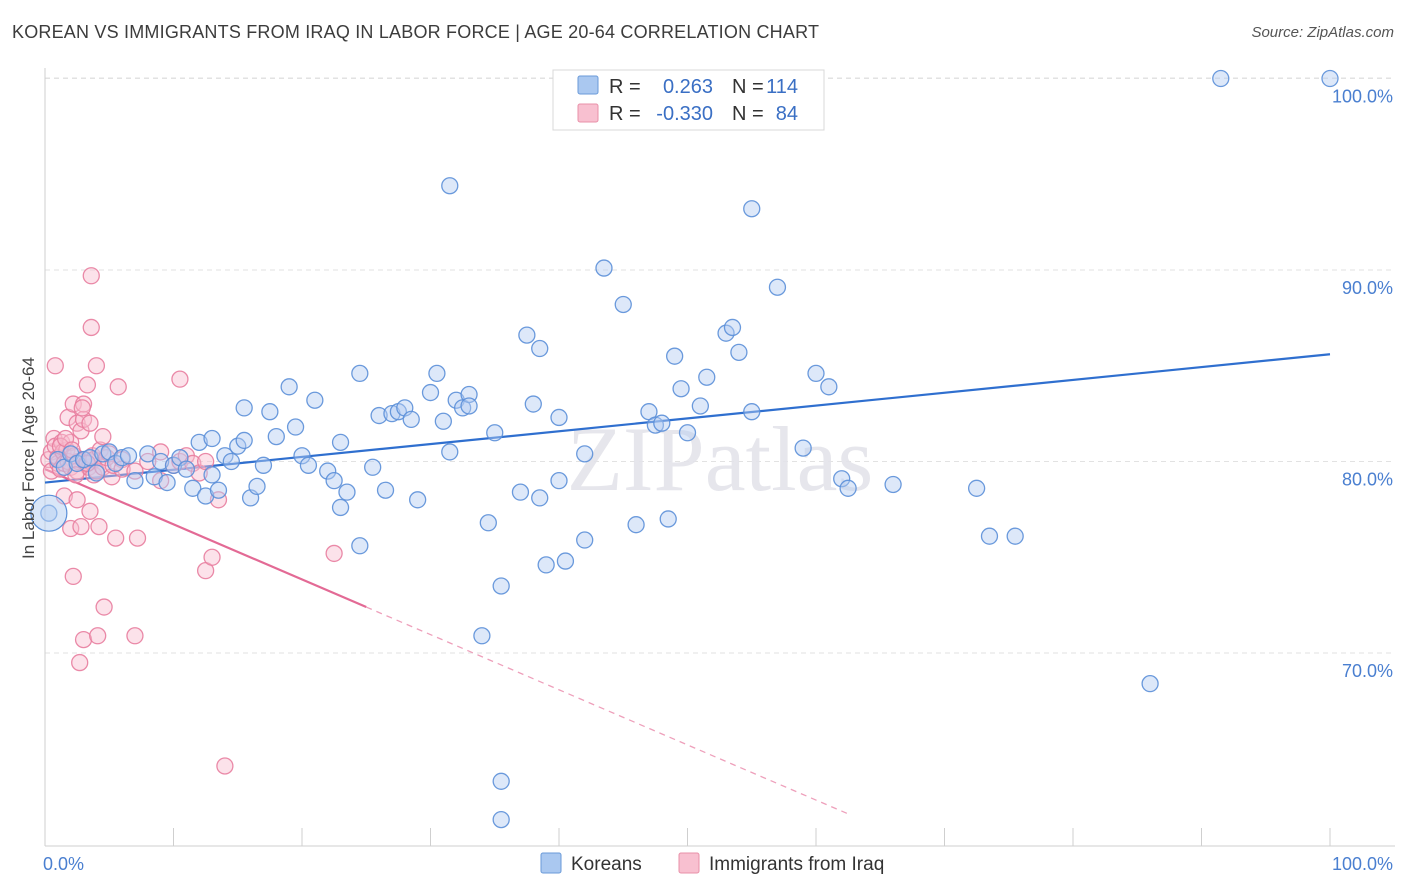  Describe the element at coordinates (1367, 288) in the screenshot. I see `y-tick-label: 90.0%` at that location.